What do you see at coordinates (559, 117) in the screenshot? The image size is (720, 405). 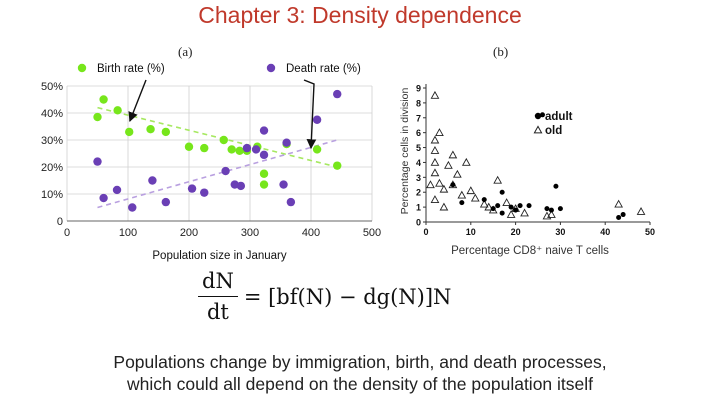 I see `legend-adult-label: adult` at bounding box center [559, 117].